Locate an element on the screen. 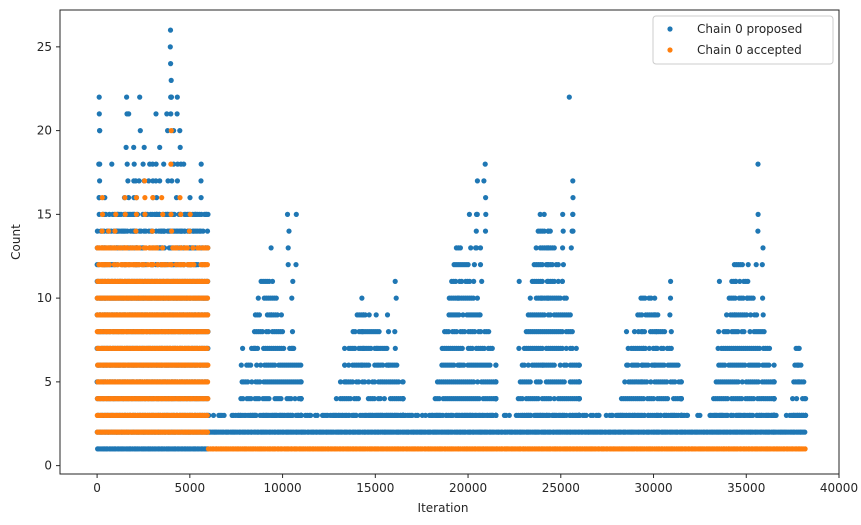 This screenshot has height=525, width=861. y-tick-label: 20 is located at coordinates (44, 131).